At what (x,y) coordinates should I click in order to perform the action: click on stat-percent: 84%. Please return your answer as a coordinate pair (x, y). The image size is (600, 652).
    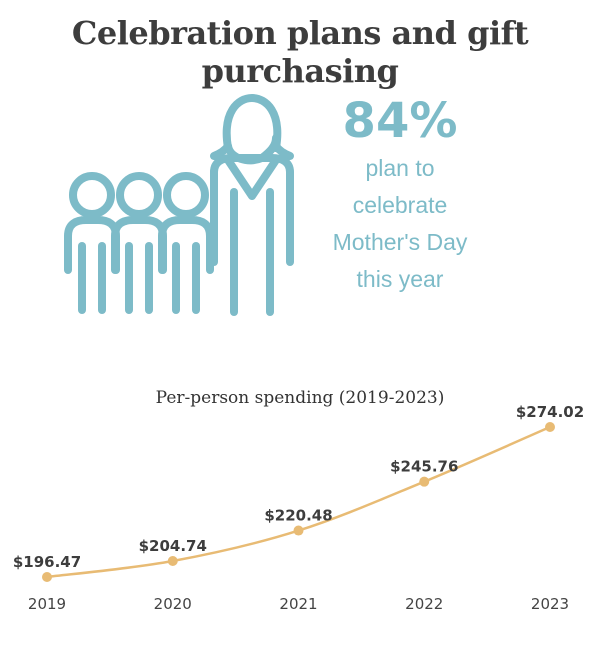
    Looking at the image, I should click on (400, 121).